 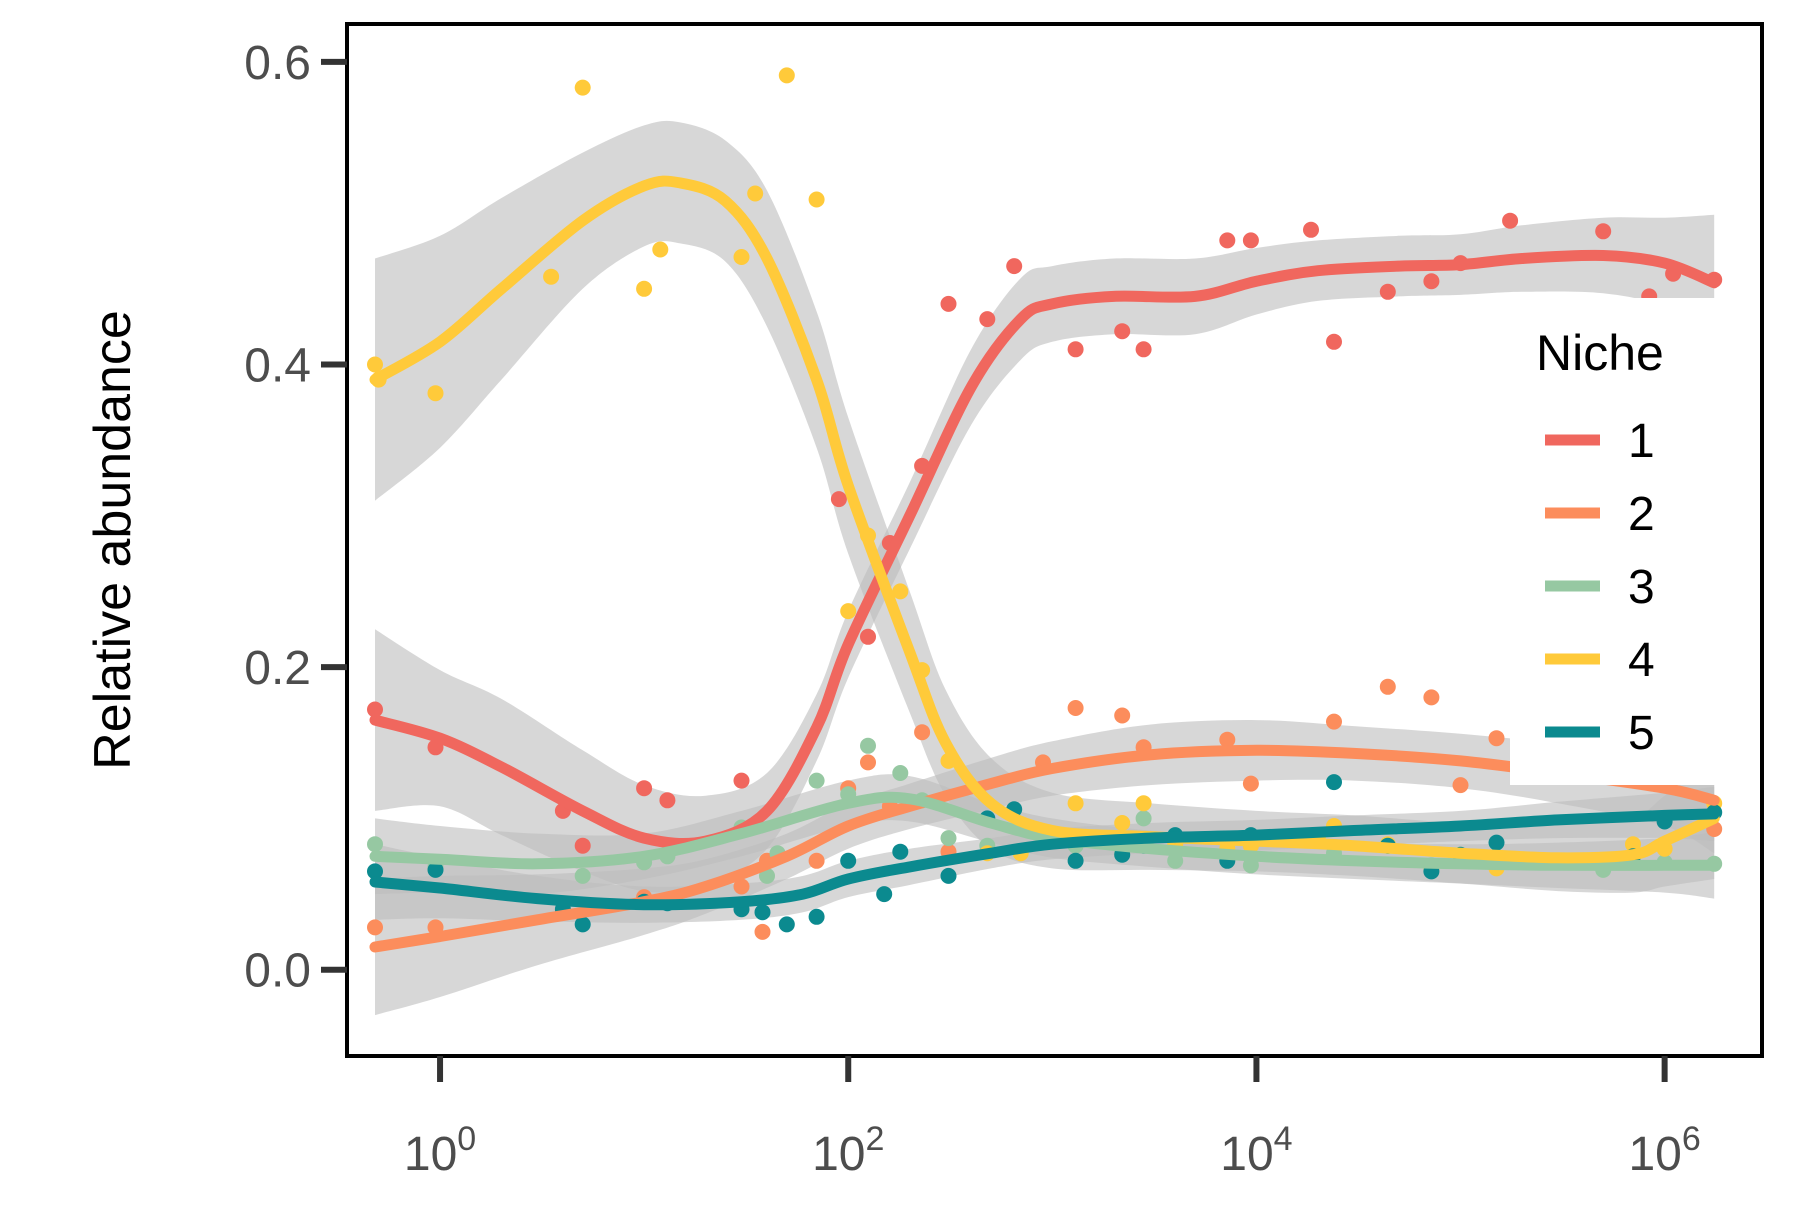 I want to click on x-axis: 10⁰ 10² 10⁴ 10⁶, so click(x=1052, y=1118).